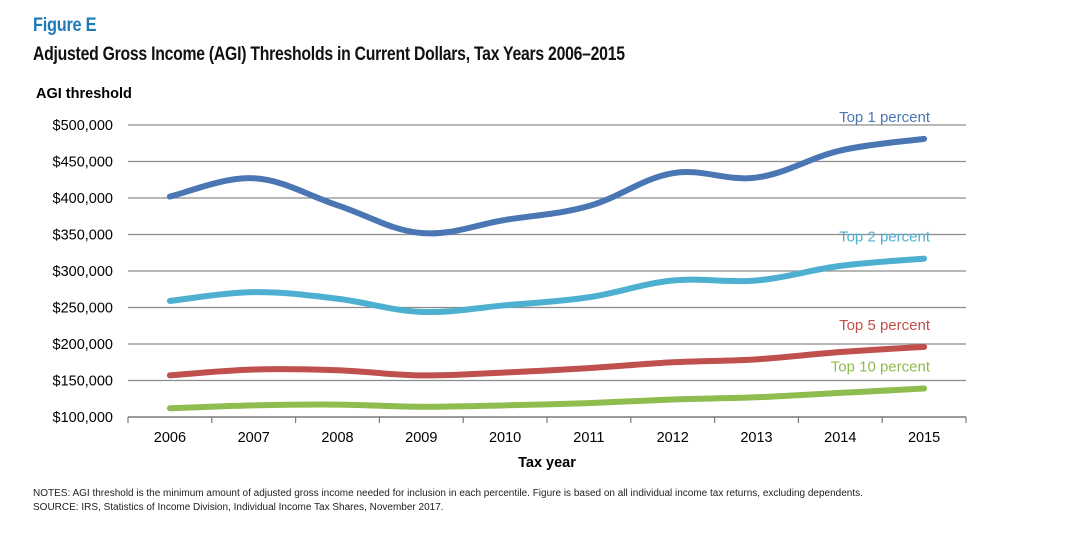 Image resolution: width=1070 pixels, height=537 pixels. Describe the element at coordinates (83, 345) in the screenshot. I see `y-tick-label: $200,000` at that location.